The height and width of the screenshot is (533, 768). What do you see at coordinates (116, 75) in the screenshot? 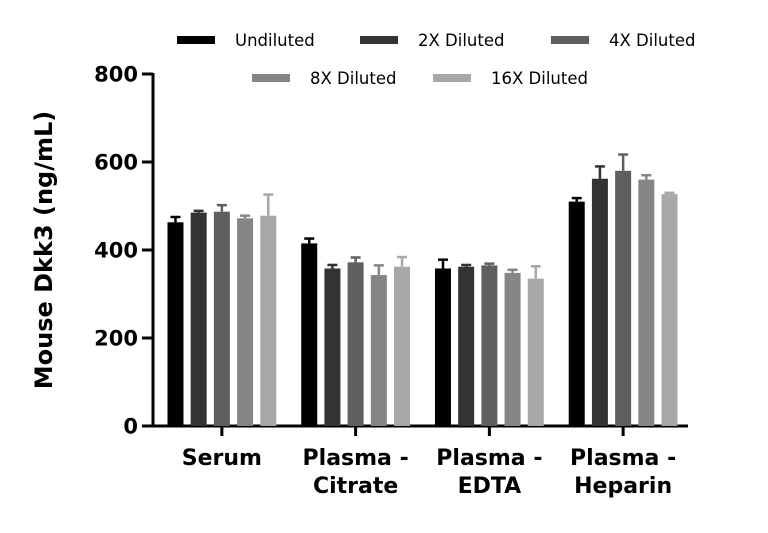
I see `y-tick-label: 800` at bounding box center [116, 75].